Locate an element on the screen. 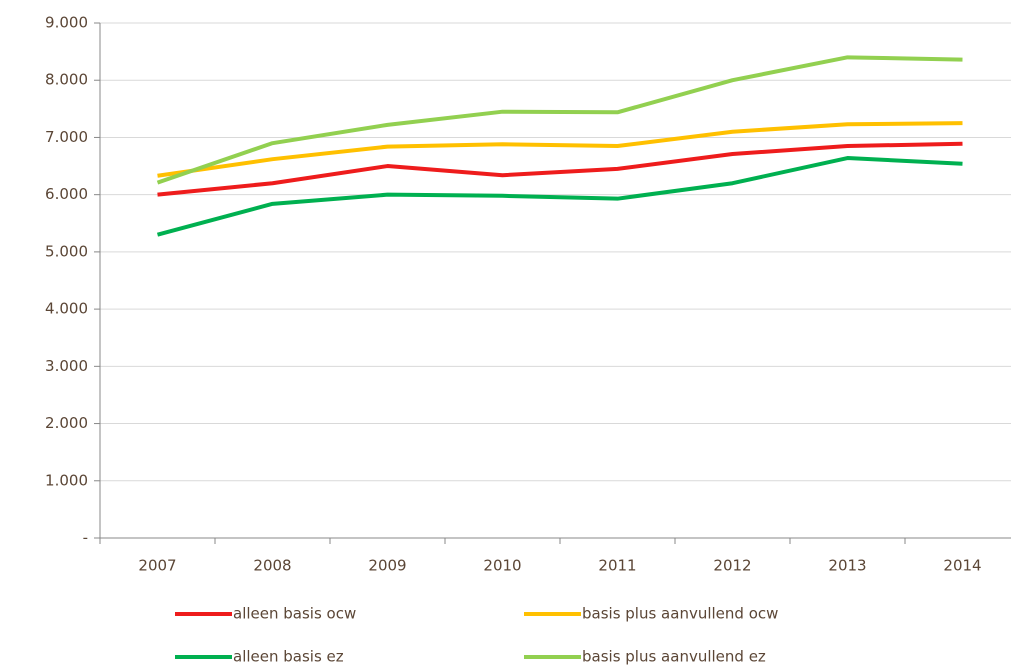 This screenshot has width=1011, height=668. y-tick-label: 6.000 is located at coordinates (66, 194).